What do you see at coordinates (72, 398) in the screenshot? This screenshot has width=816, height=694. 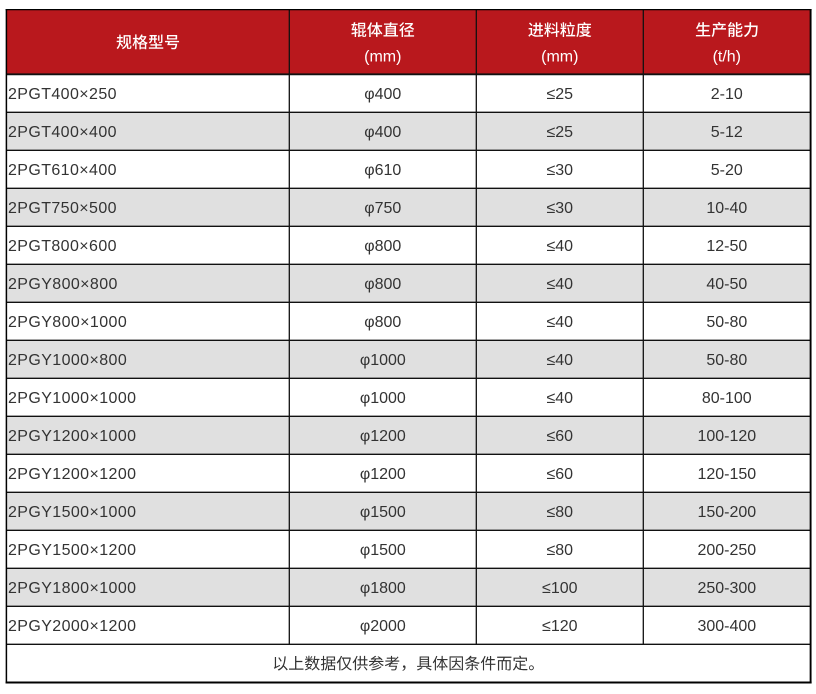 I see `svg-text: 2PGY1000×1000` at bounding box center [72, 398].